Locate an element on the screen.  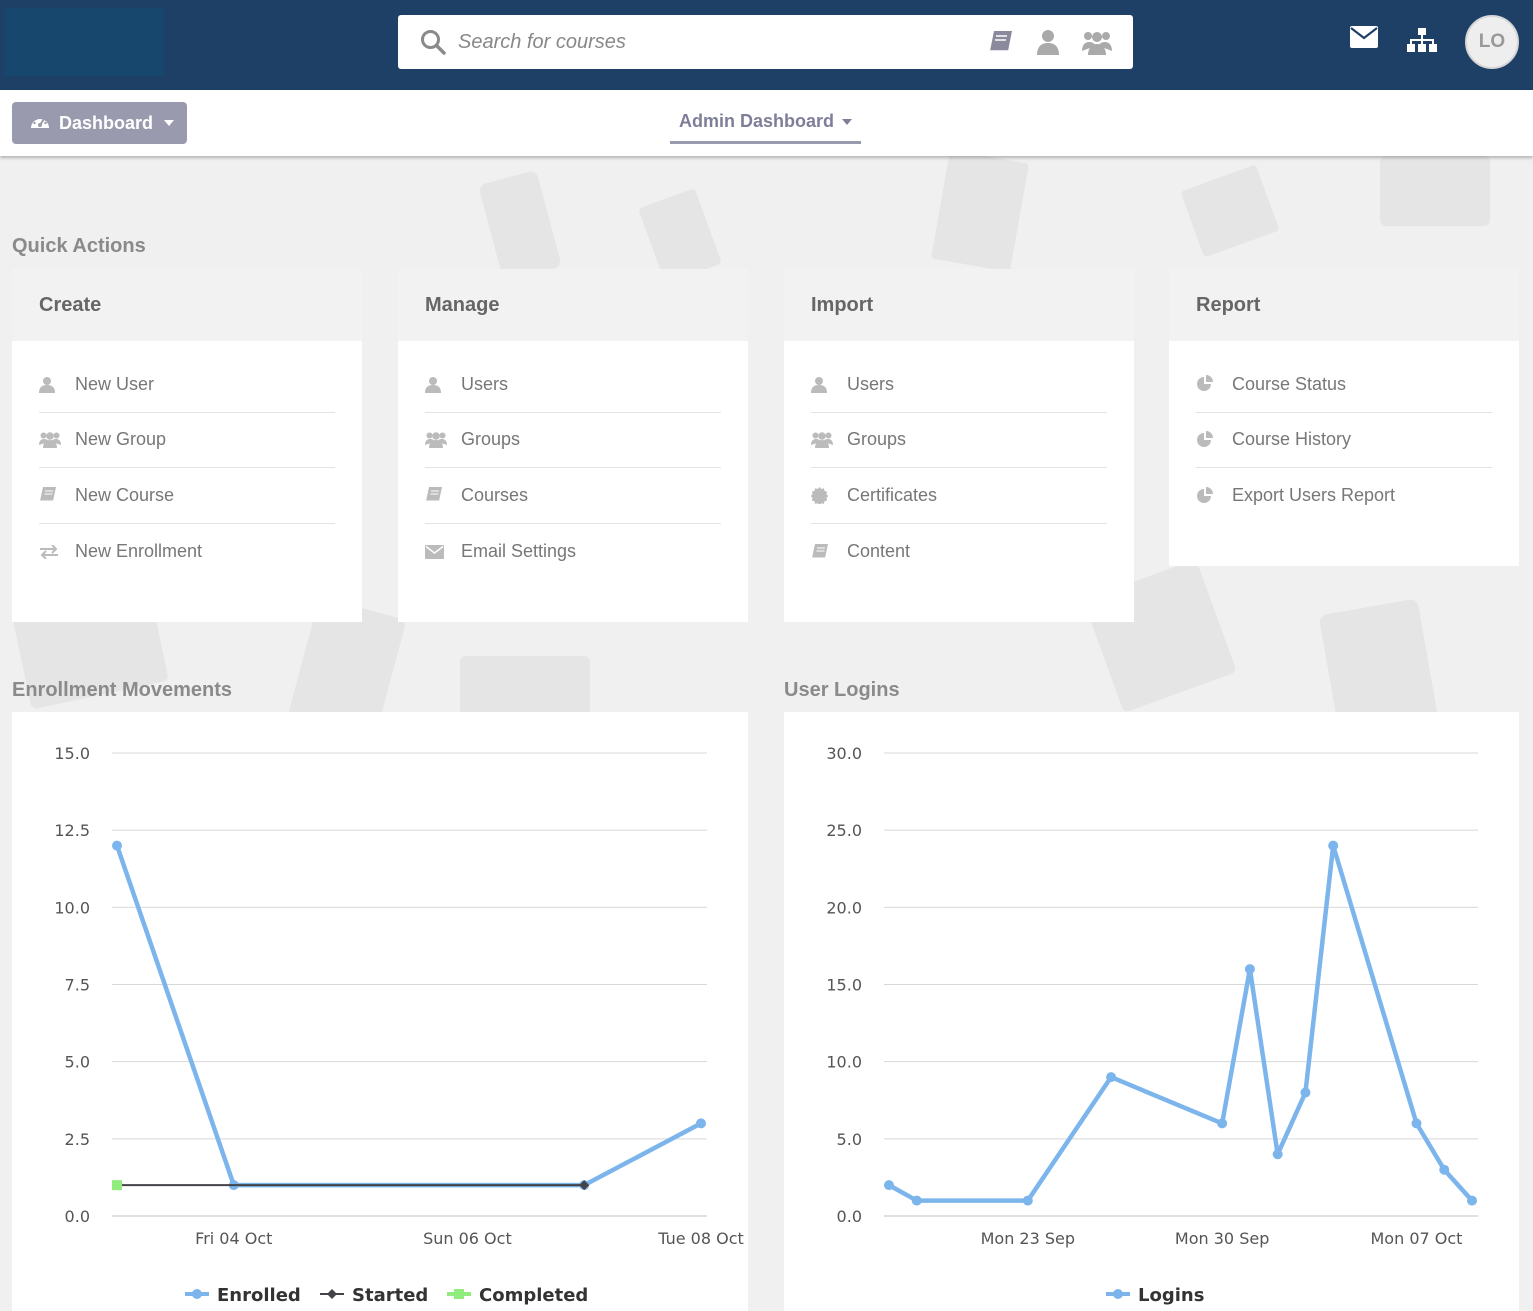
action-link-import-groups: Groups is located at coordinates (959, 441).